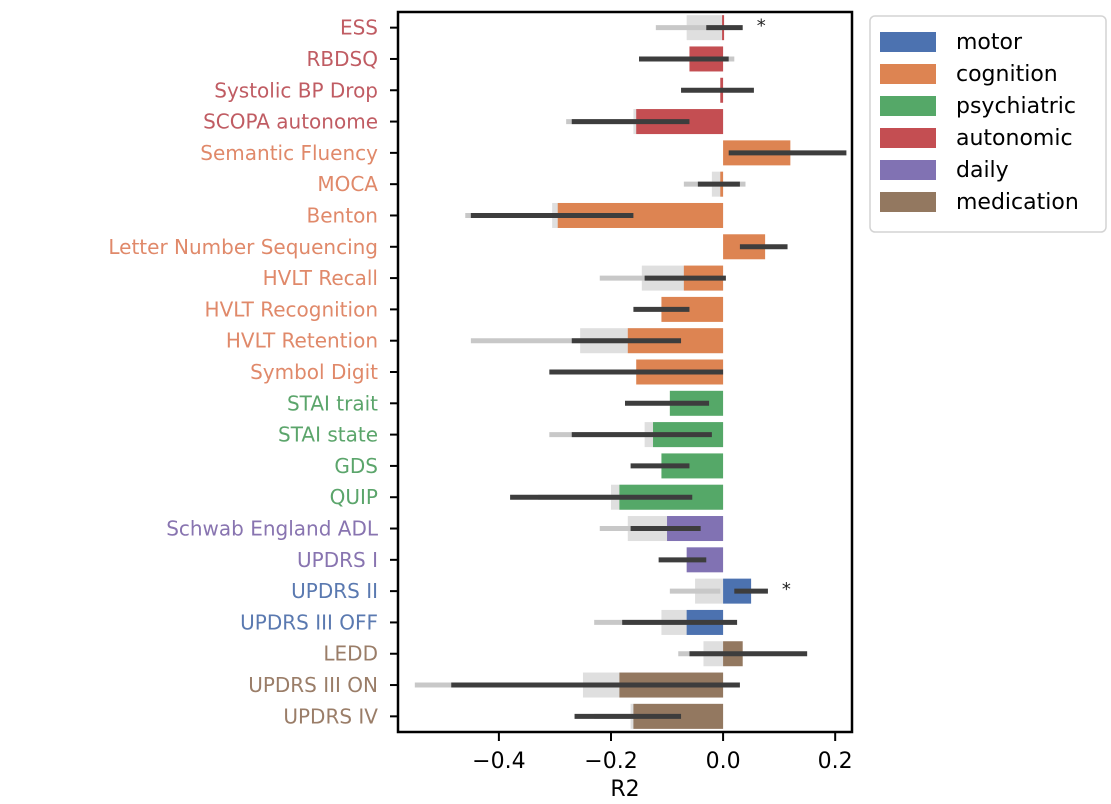 The height and width of the screenshot is (804, 1111). What do you see at coordinates (314, 372) in the screenshot?
I see `y-tick-label: Symbol Digit` at bounding box center [314, 372].